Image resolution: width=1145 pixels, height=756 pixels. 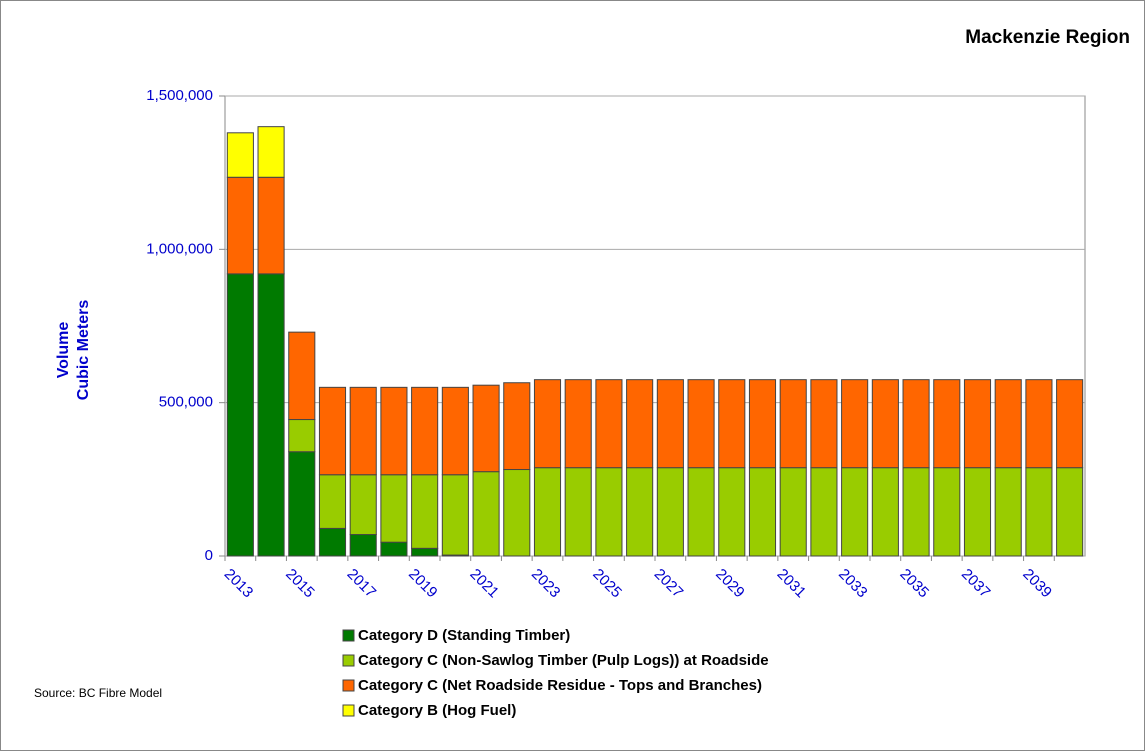 I want to click on chart-title: Mackenzie Region, so click(x=1047, y=37).